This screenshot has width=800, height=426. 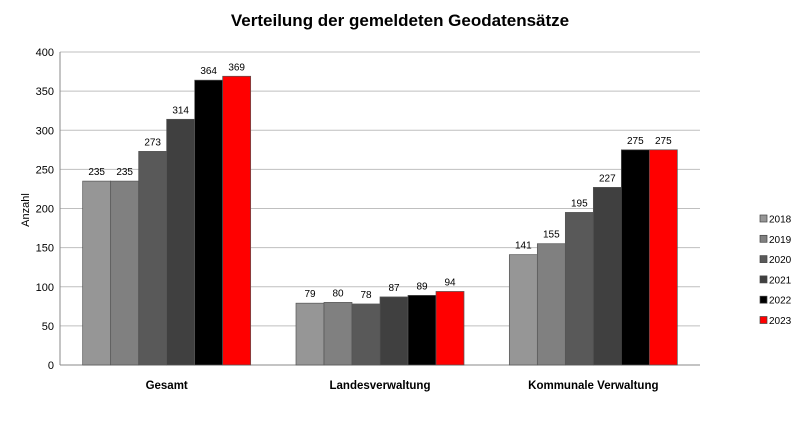 What do you see at coordinates (380, 386) in the screenshot?
I see `x-category-label: Landesverwaltung` at bounding box center [380, 386].